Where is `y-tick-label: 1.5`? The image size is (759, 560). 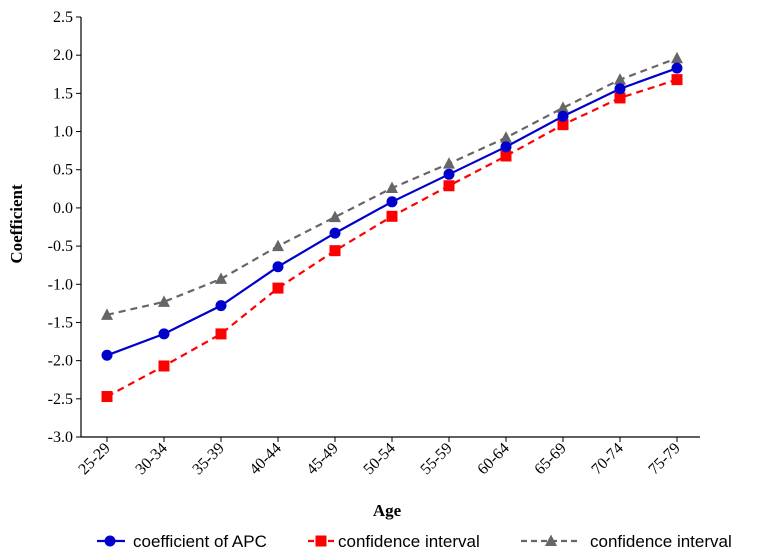 y-tick-label: 1.5 is located at coordinates (63, 93).